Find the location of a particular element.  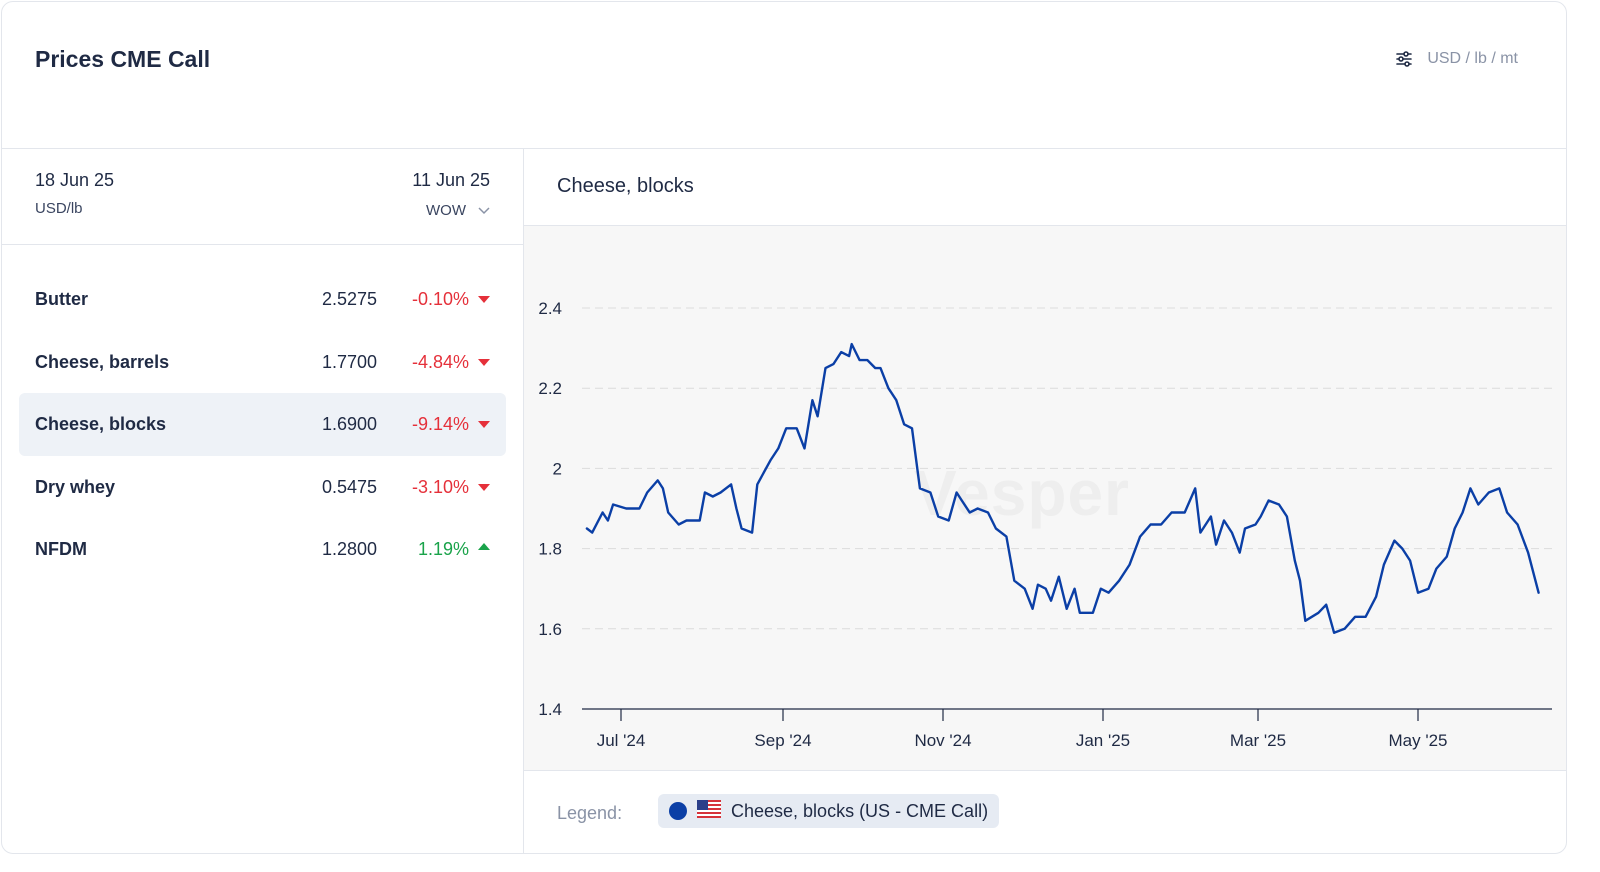

series-color-dot is located at coordinates (678, 811).